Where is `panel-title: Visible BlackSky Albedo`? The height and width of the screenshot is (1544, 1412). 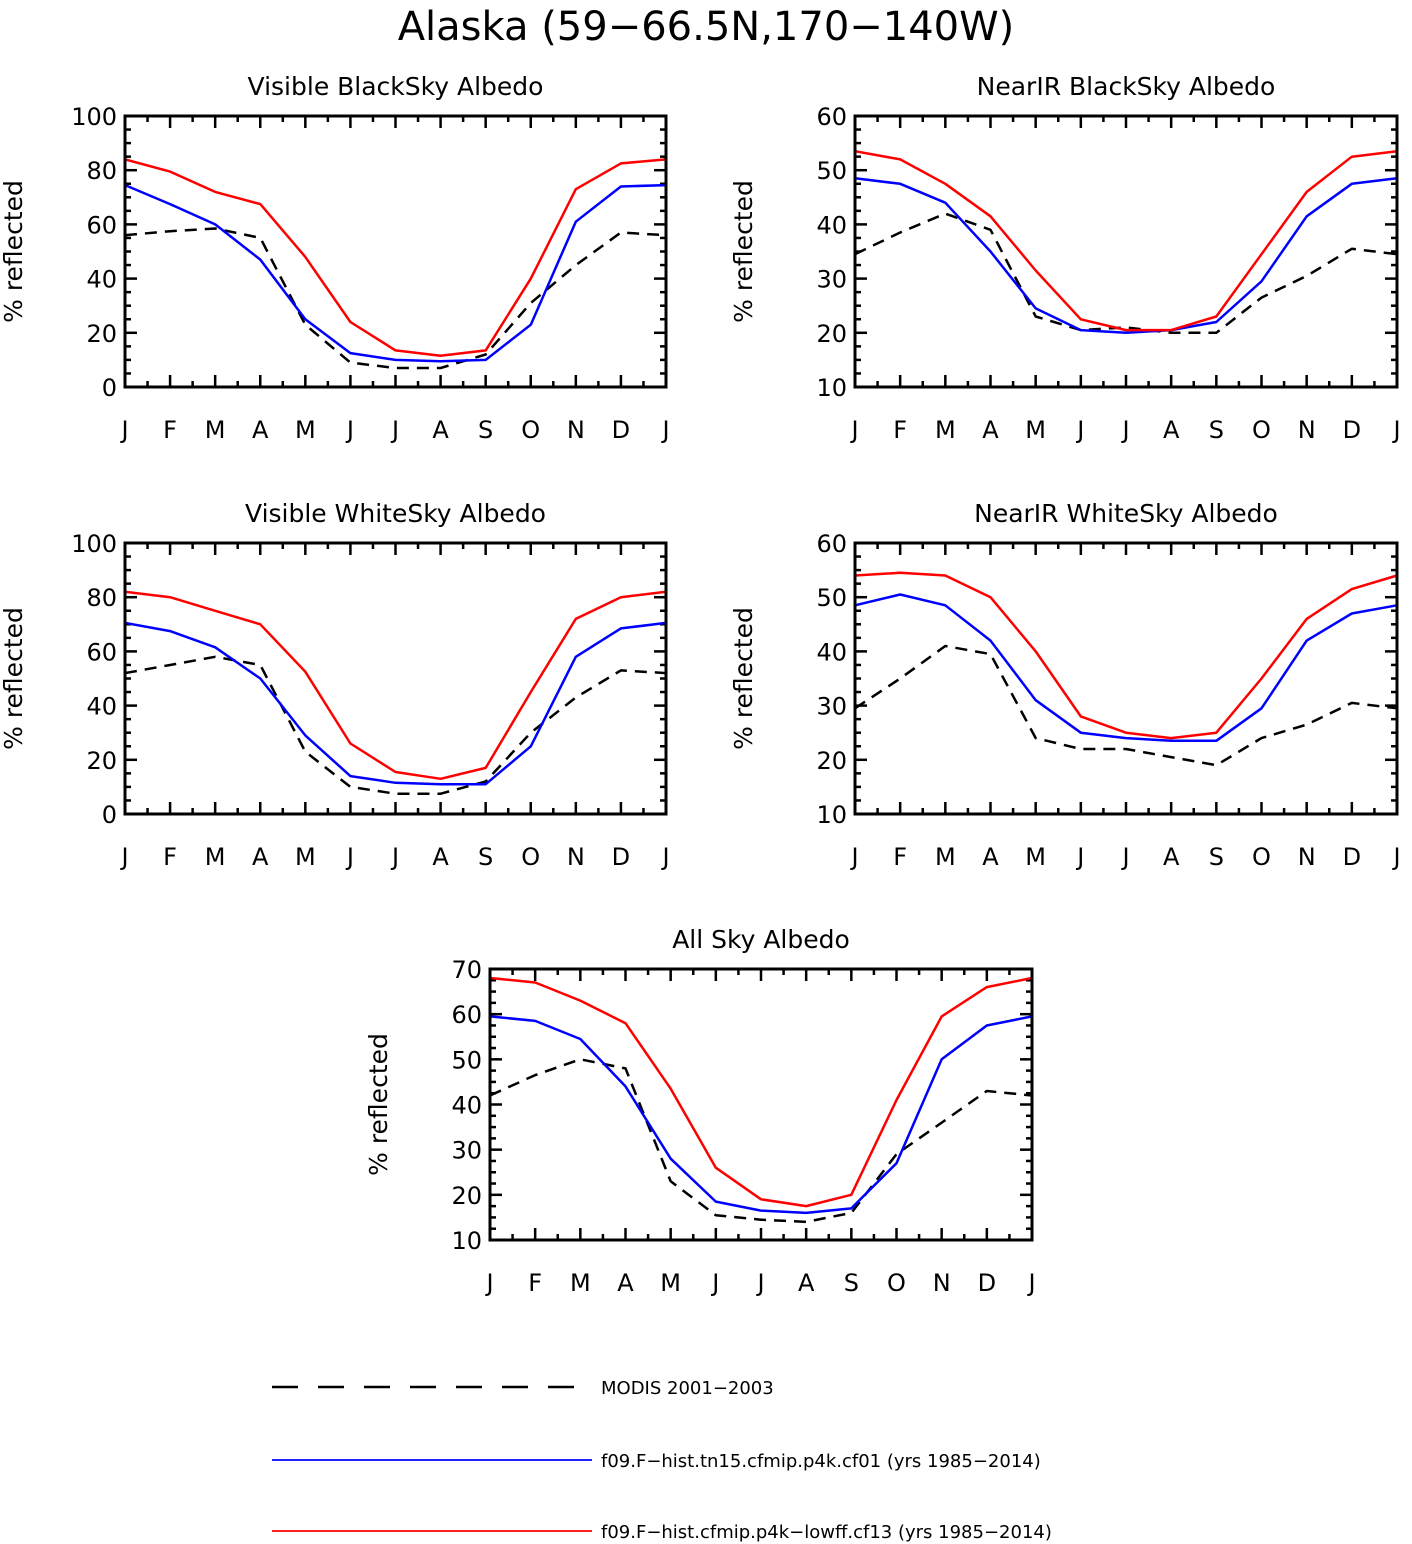
panel-title: Visible BlackSky Albedo is located at coordinates (396, 86).